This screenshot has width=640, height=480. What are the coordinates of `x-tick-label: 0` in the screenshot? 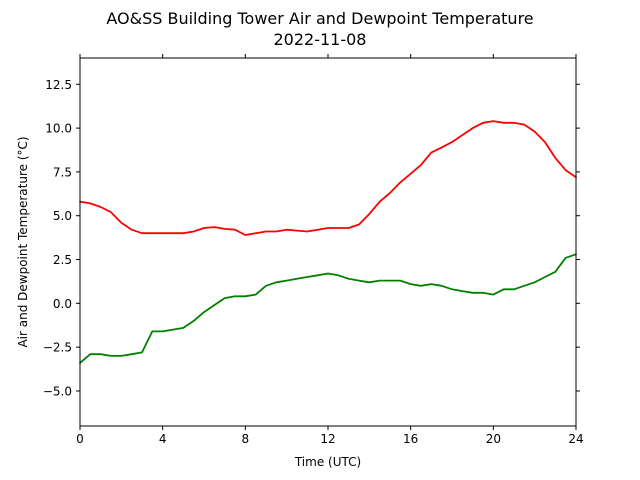 It's located at (80, 439).